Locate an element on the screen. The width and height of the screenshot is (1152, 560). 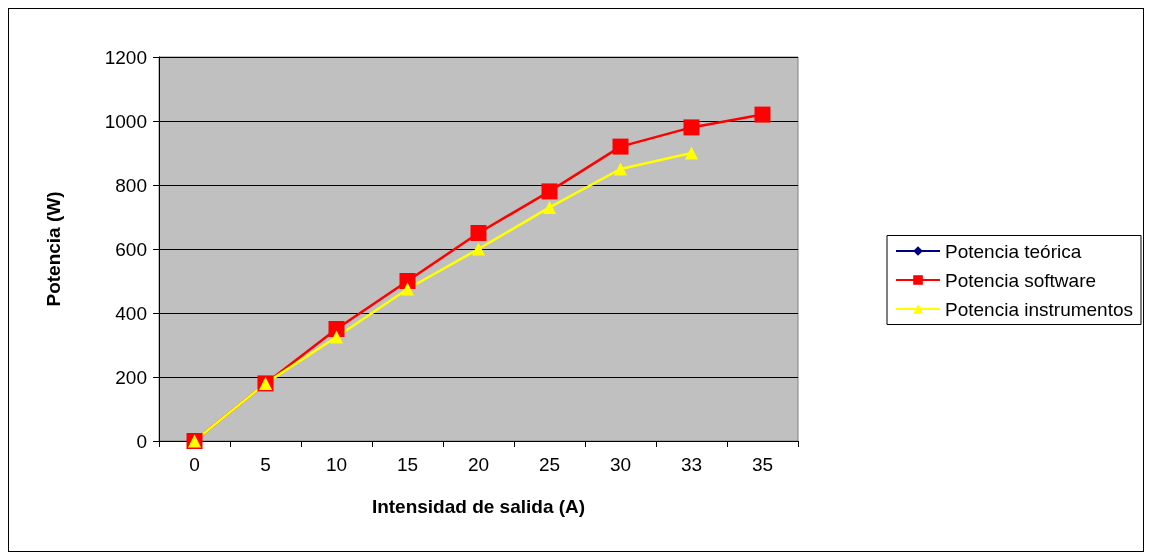
y-tick-label: 600 is located at coordinates (131, 249).